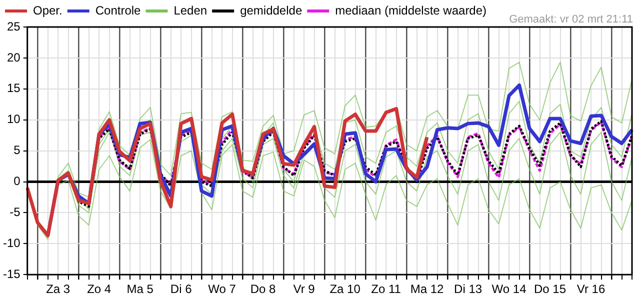 The image size is (635, 300). What do you see at coordinates (17, 150) in the screenshot?
I see `y-tick-label: 5` at bounding box center [17, 150].